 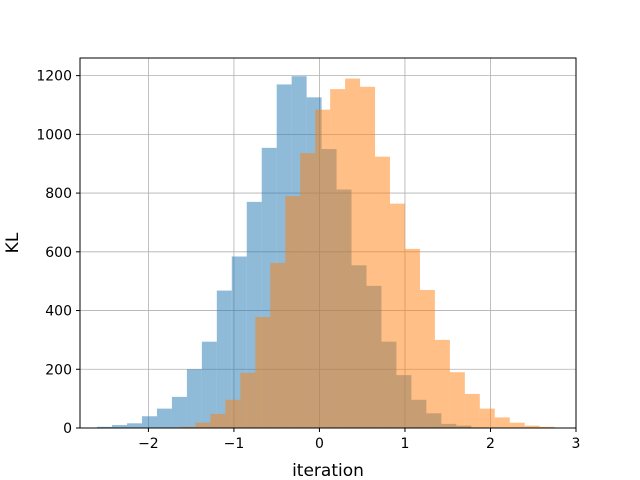 What do you see at coordinates (58, 194) in the screenshot?
I see `y-tick-label: 800` at bounding box center [58, 194].